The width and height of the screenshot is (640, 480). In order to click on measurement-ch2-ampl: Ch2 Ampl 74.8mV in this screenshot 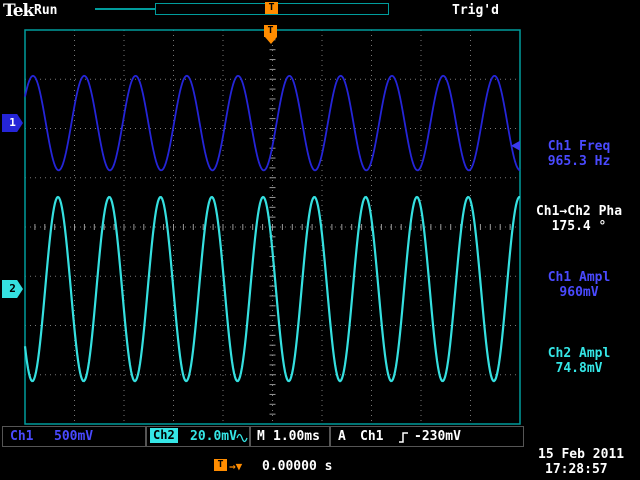, I will do `click(579, 361)`.